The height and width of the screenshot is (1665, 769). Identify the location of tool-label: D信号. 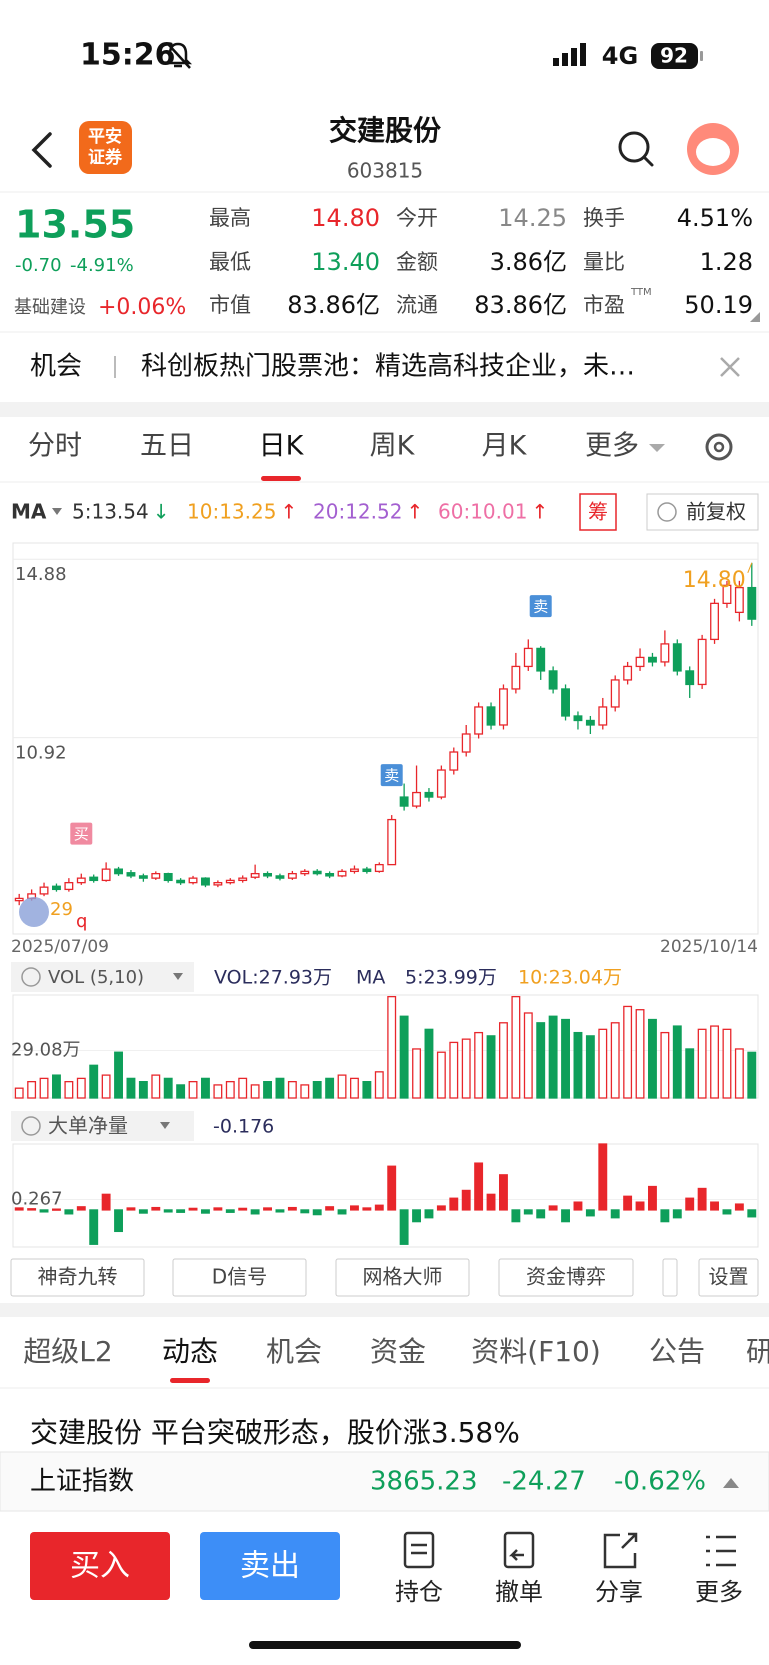
(239, 1277).